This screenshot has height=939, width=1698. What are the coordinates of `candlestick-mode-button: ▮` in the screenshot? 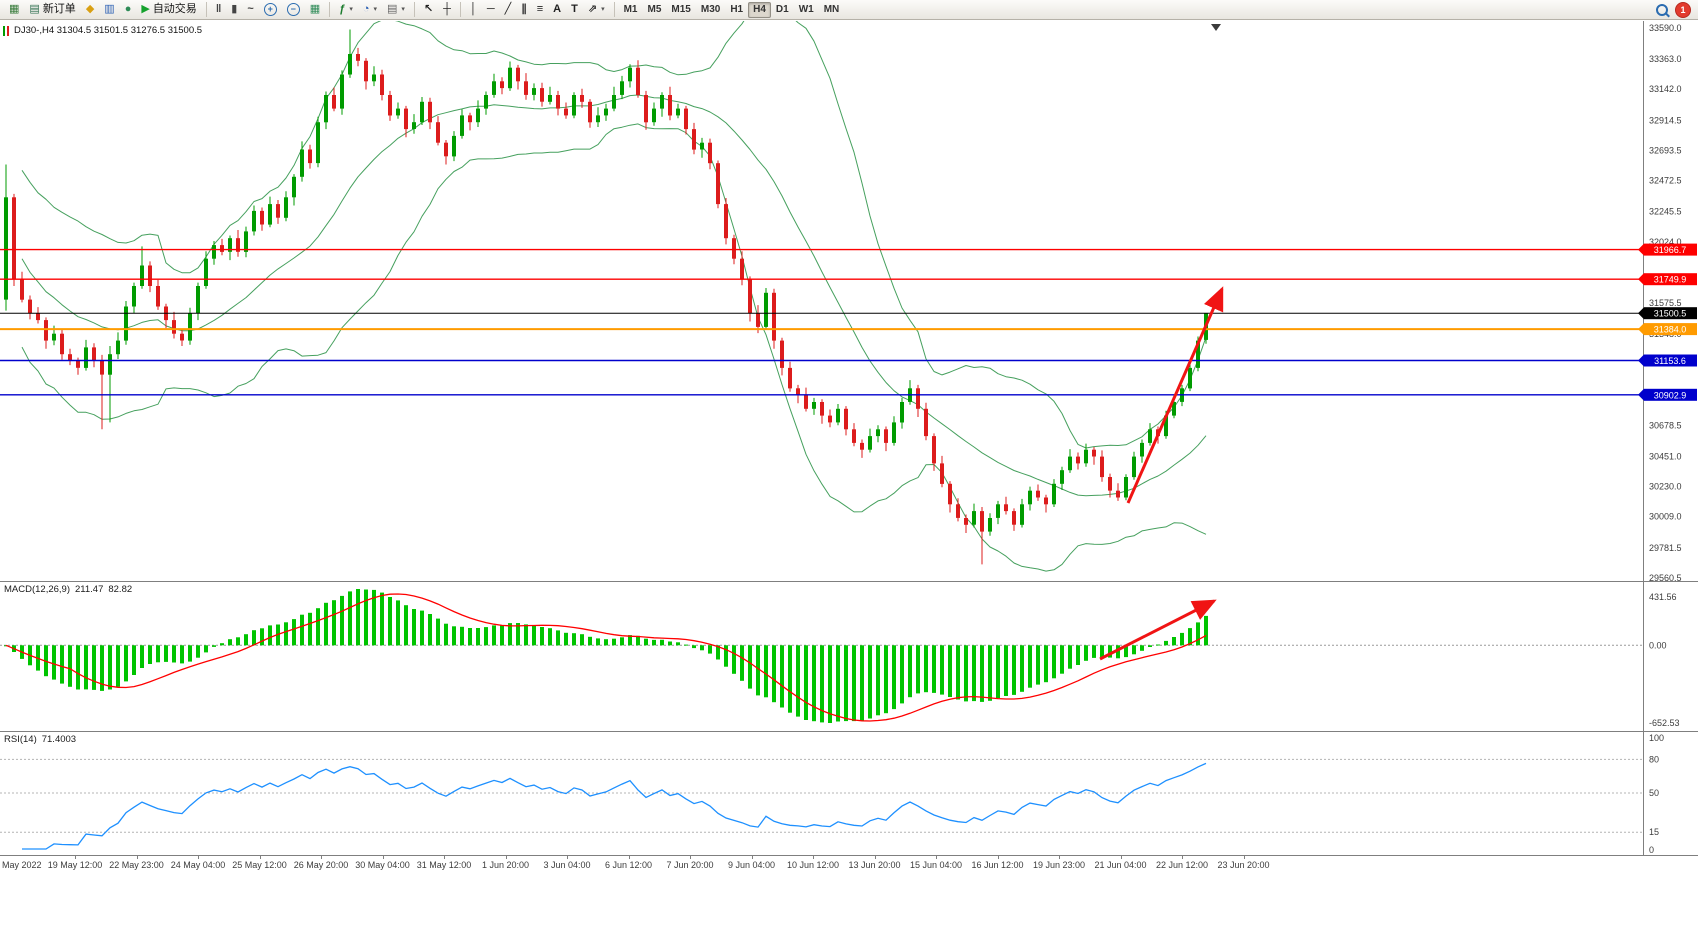 It's located at (234, 9).